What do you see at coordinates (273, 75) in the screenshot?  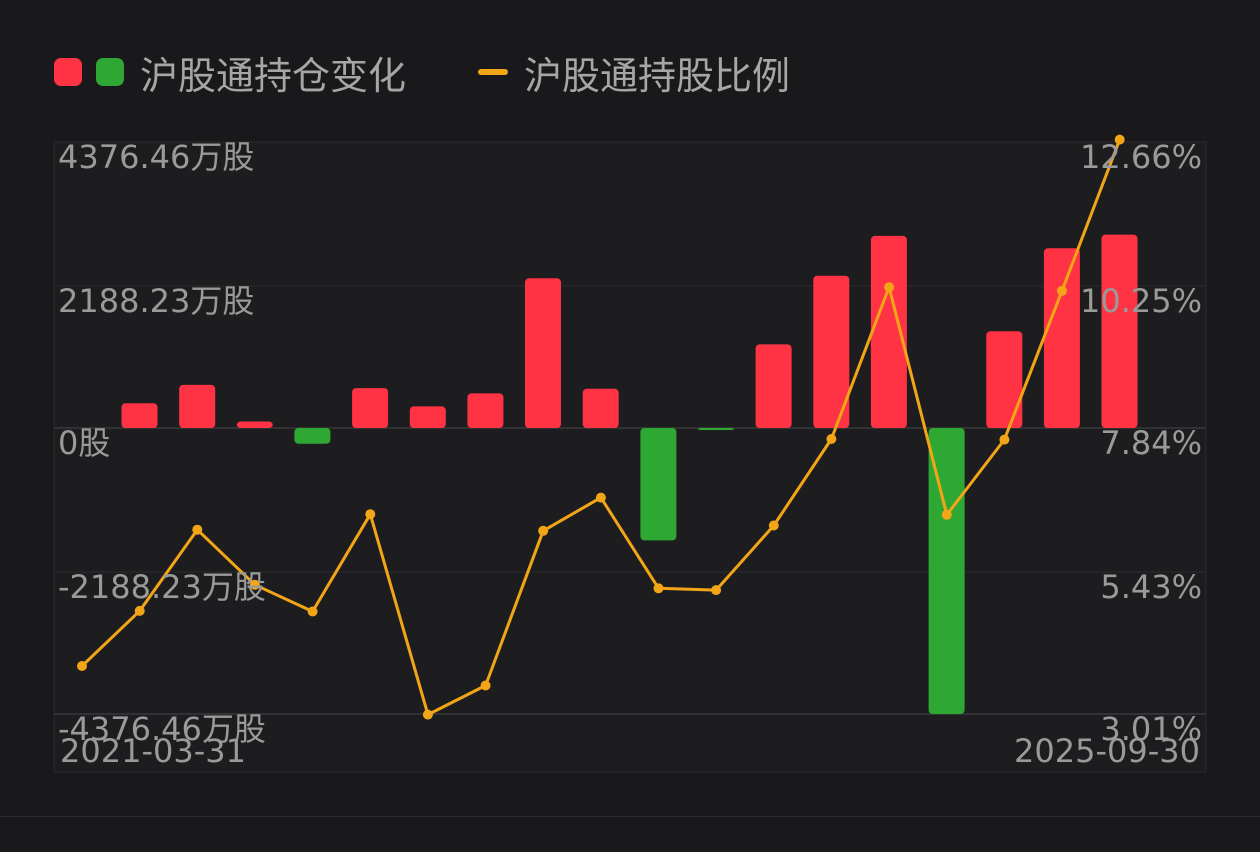 I see `legend-bar-label: 沪股通持仓变化` at bounding box center [273, 75].